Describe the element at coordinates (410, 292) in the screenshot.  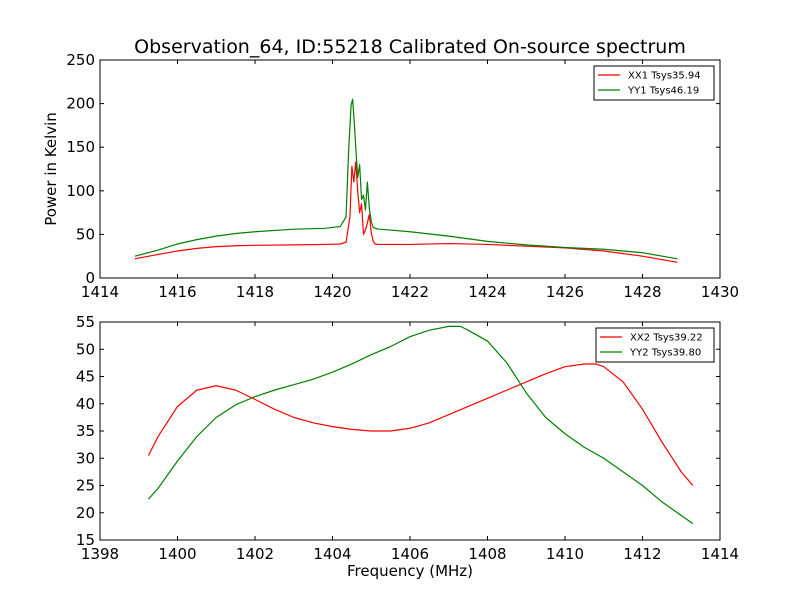
I see `x-tick-label: 1422` at that location.